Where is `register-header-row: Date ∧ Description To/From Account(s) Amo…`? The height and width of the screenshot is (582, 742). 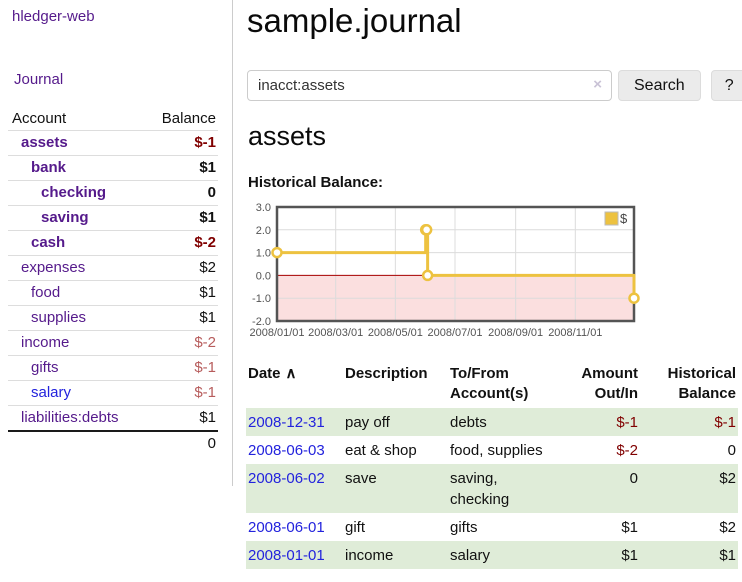 register-header-row: Date ∧ Description To/From Account(s) Amo… is located at coordinates (492, 384).